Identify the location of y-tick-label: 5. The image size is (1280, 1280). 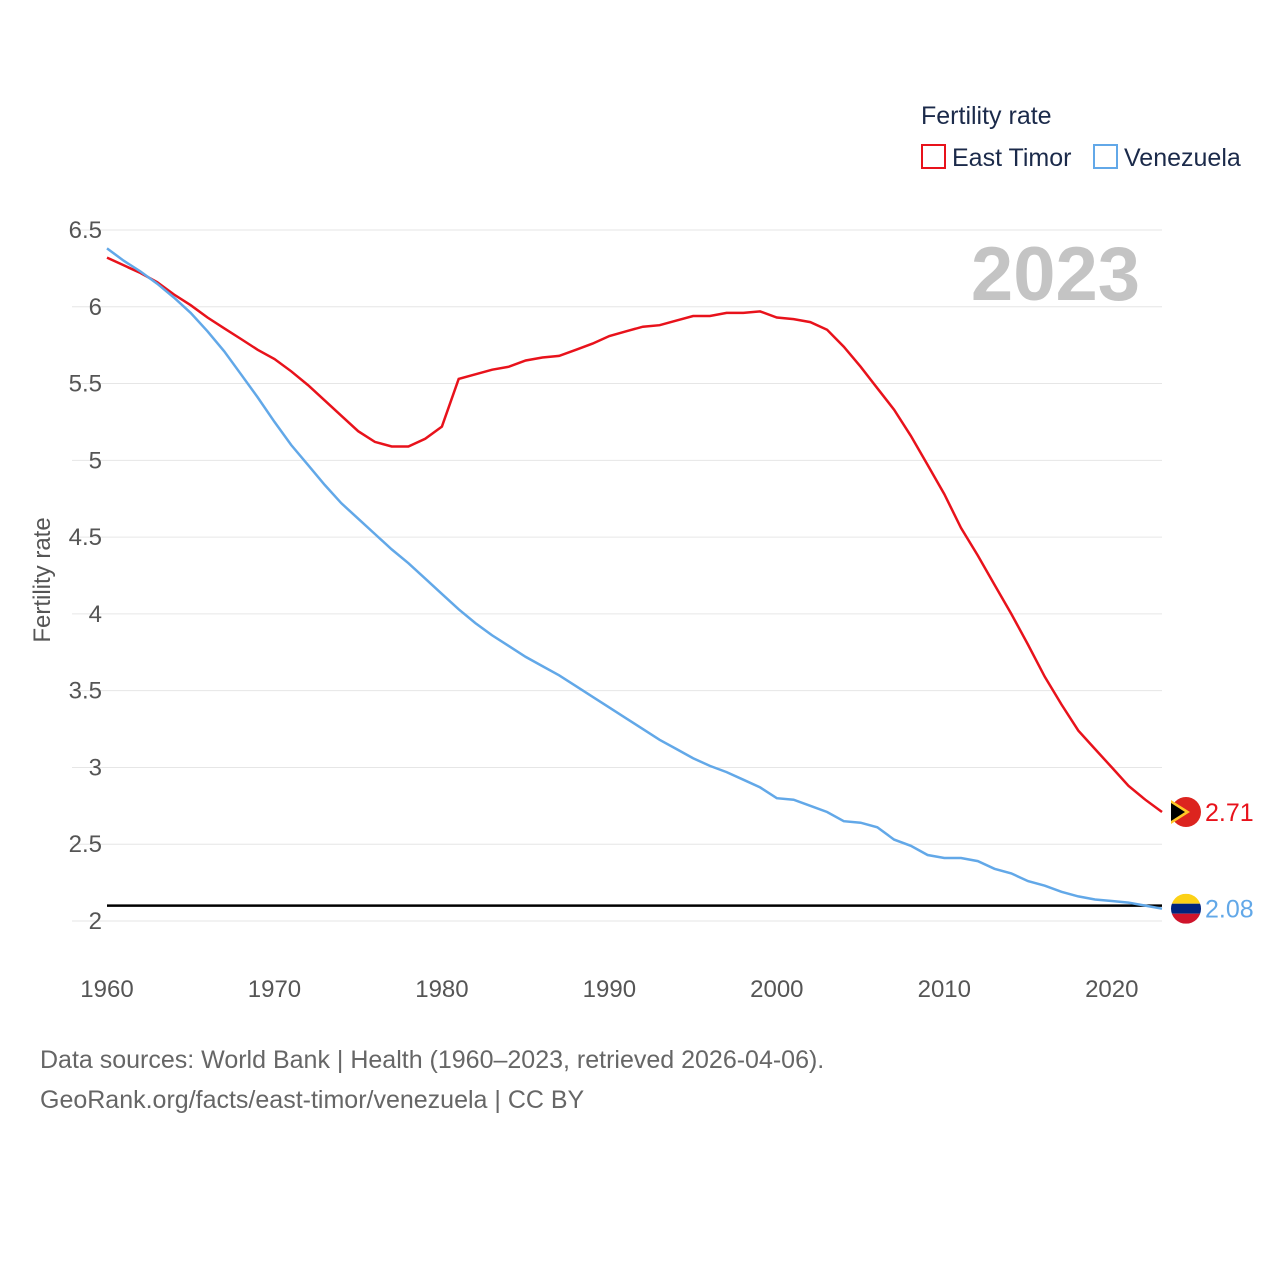
(95, 460).